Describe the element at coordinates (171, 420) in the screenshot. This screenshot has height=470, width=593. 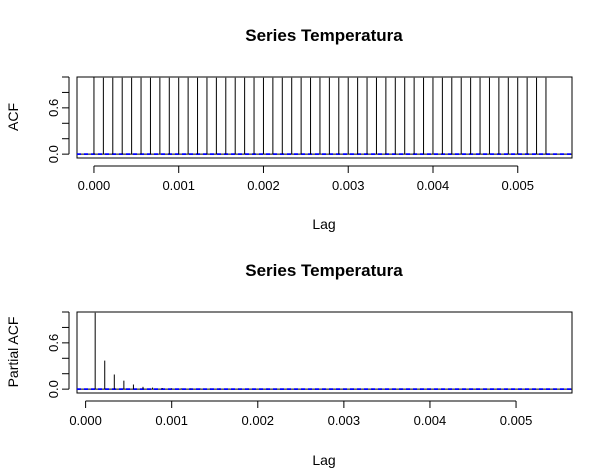
I see `pacf-x-tick-label: 0.001` at that location.